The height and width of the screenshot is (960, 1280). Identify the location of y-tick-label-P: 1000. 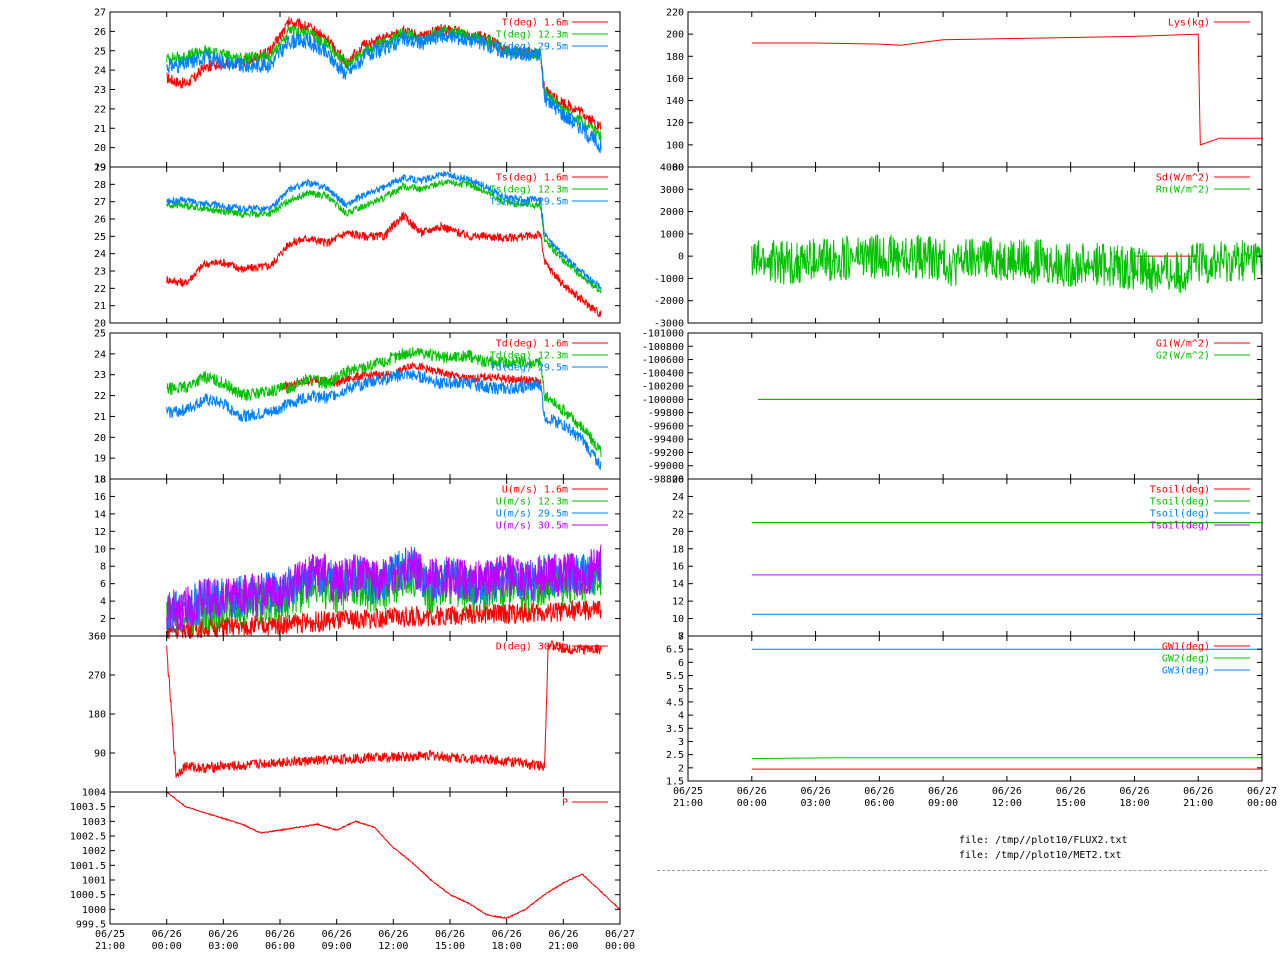
(94, 910).